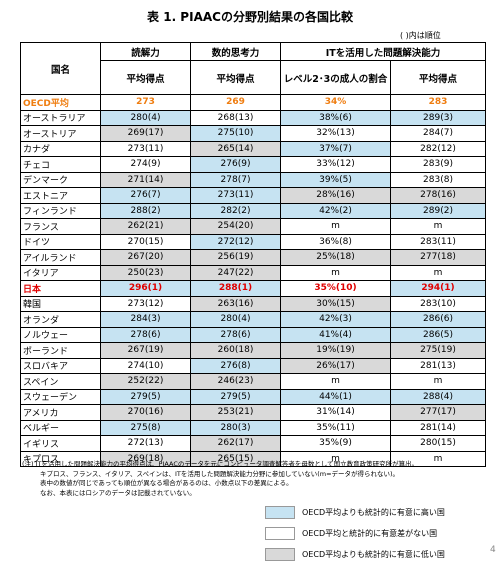  I want to click on cell: 270(16), so click(145, 412).